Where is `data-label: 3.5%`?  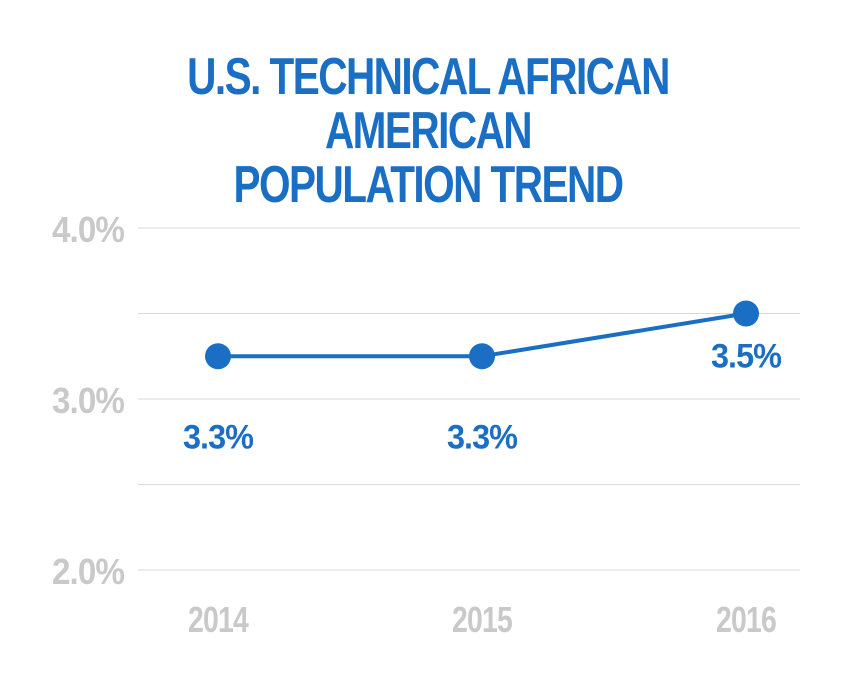
data-label: 3.5% is located at coordinates (746, 357).